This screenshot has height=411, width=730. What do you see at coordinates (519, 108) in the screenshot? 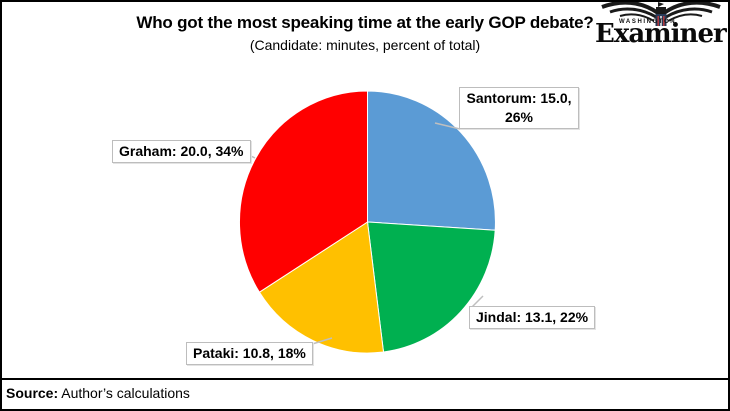
I see `data-label-santorum: Santorum: 15.0, 26%` at bounding box center [519, 108].